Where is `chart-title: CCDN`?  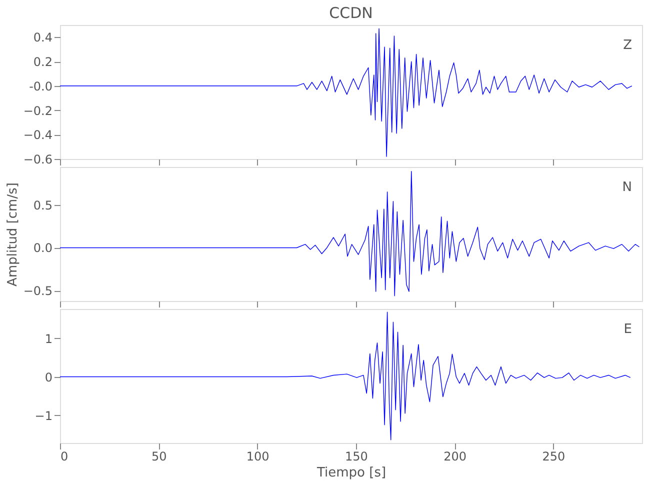 chart-title: CCDN is located at coordinates (351, 13).